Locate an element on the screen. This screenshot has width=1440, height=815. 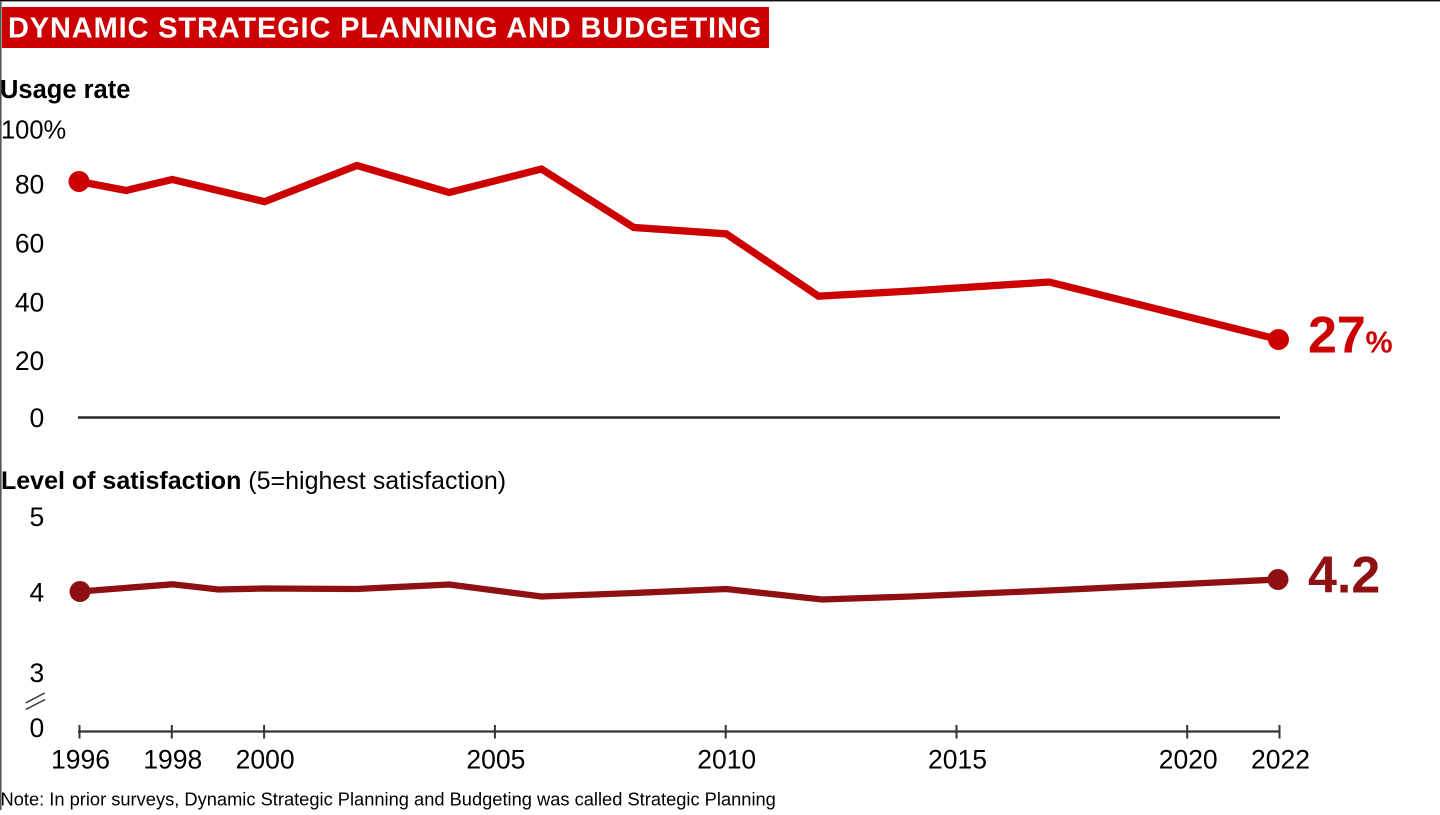
svg-text: 1996 is located at coordinates (80, 759).